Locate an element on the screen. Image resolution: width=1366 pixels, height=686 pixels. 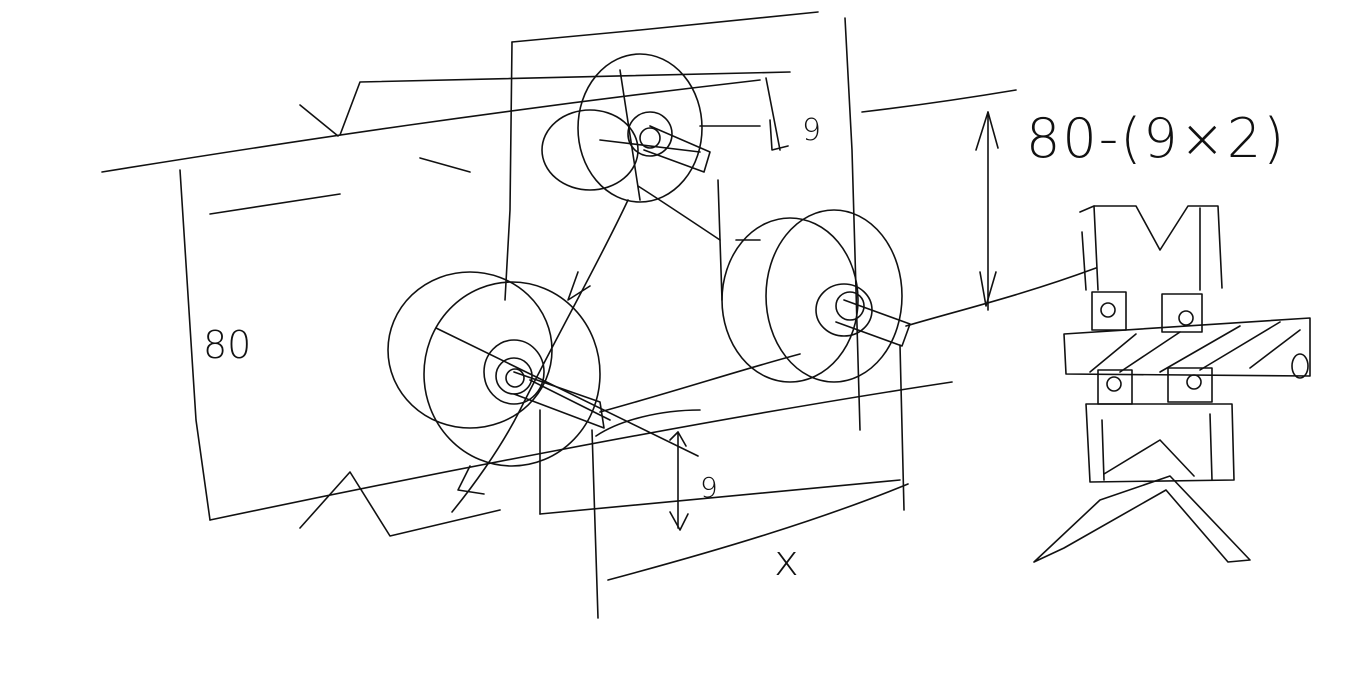
bottom-offset-9-label: 9 is located at coordinates (709, 487).